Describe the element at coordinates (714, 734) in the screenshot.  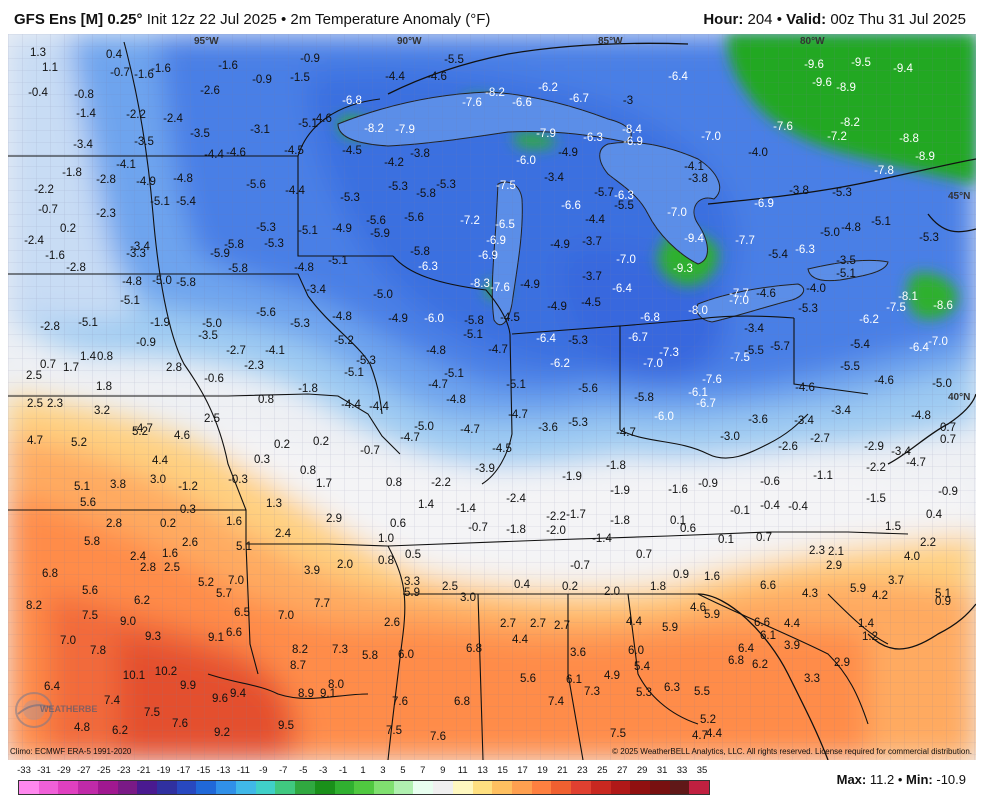
I see `anomaly-value: 4.4` at that location.